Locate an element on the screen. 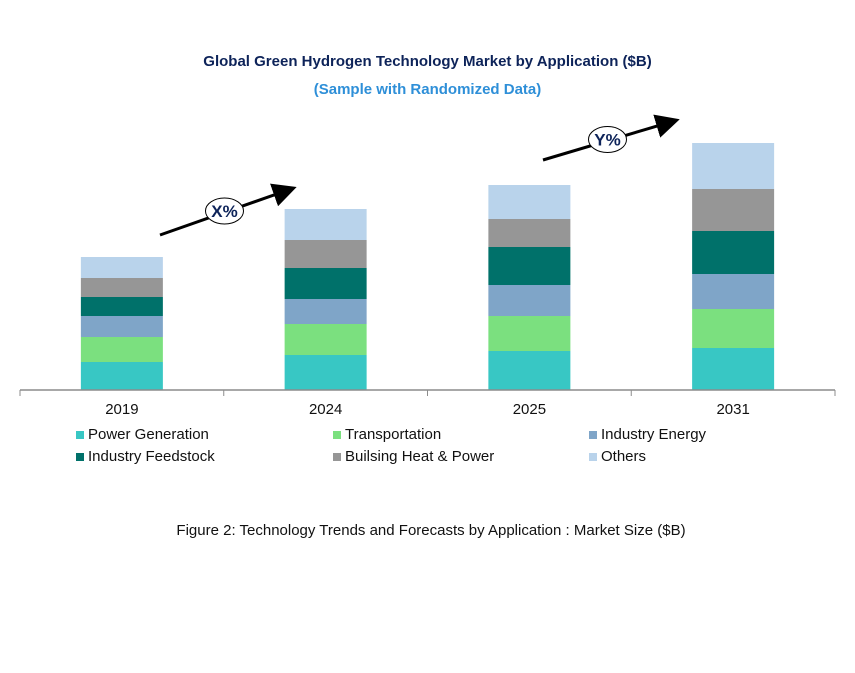 The width and height of the screenshot is (855, 673). bar-segment-2025-industry-energy is located at coordinates (529, 300).